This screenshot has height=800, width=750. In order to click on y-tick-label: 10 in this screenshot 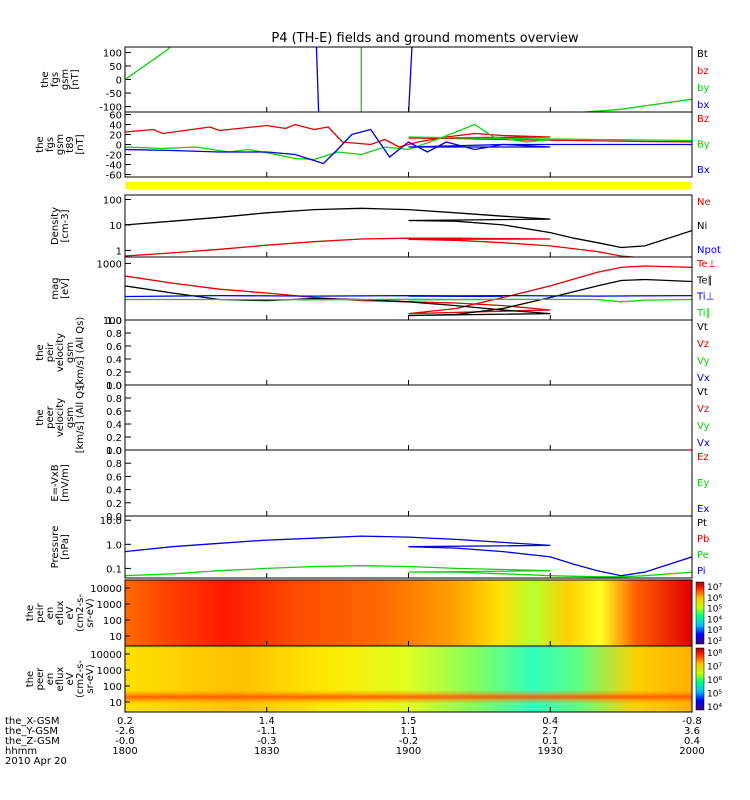, I will do `click(115, 637)`.